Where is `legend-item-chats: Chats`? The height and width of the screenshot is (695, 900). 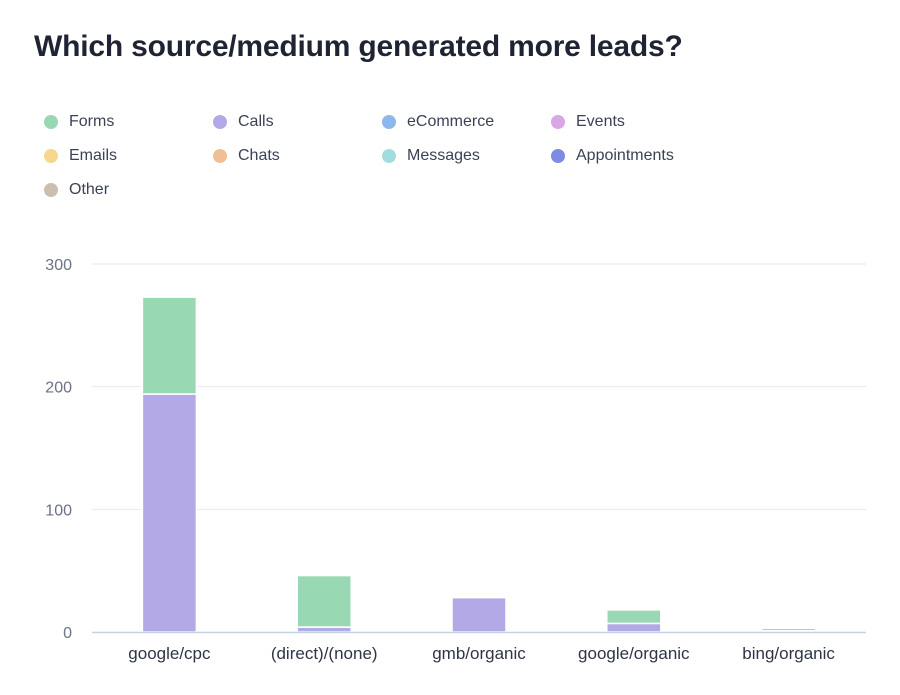 legend-item-chats: Chats is located at coordinates (297, 156).